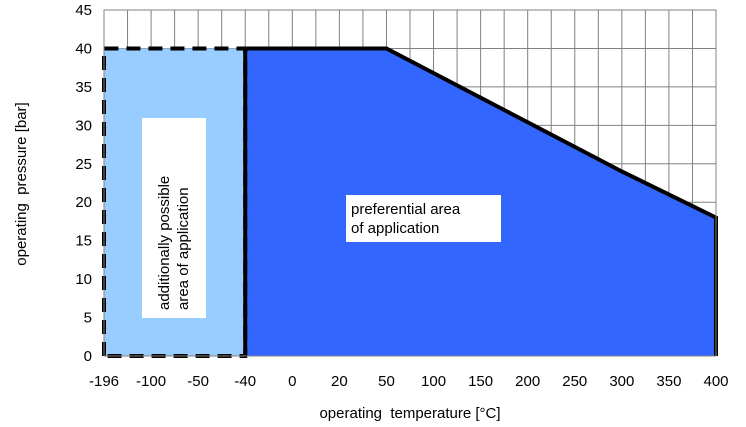 This screenshot has height=427, width=746. I want to click on region-label-line: of application, so click(395, 228).